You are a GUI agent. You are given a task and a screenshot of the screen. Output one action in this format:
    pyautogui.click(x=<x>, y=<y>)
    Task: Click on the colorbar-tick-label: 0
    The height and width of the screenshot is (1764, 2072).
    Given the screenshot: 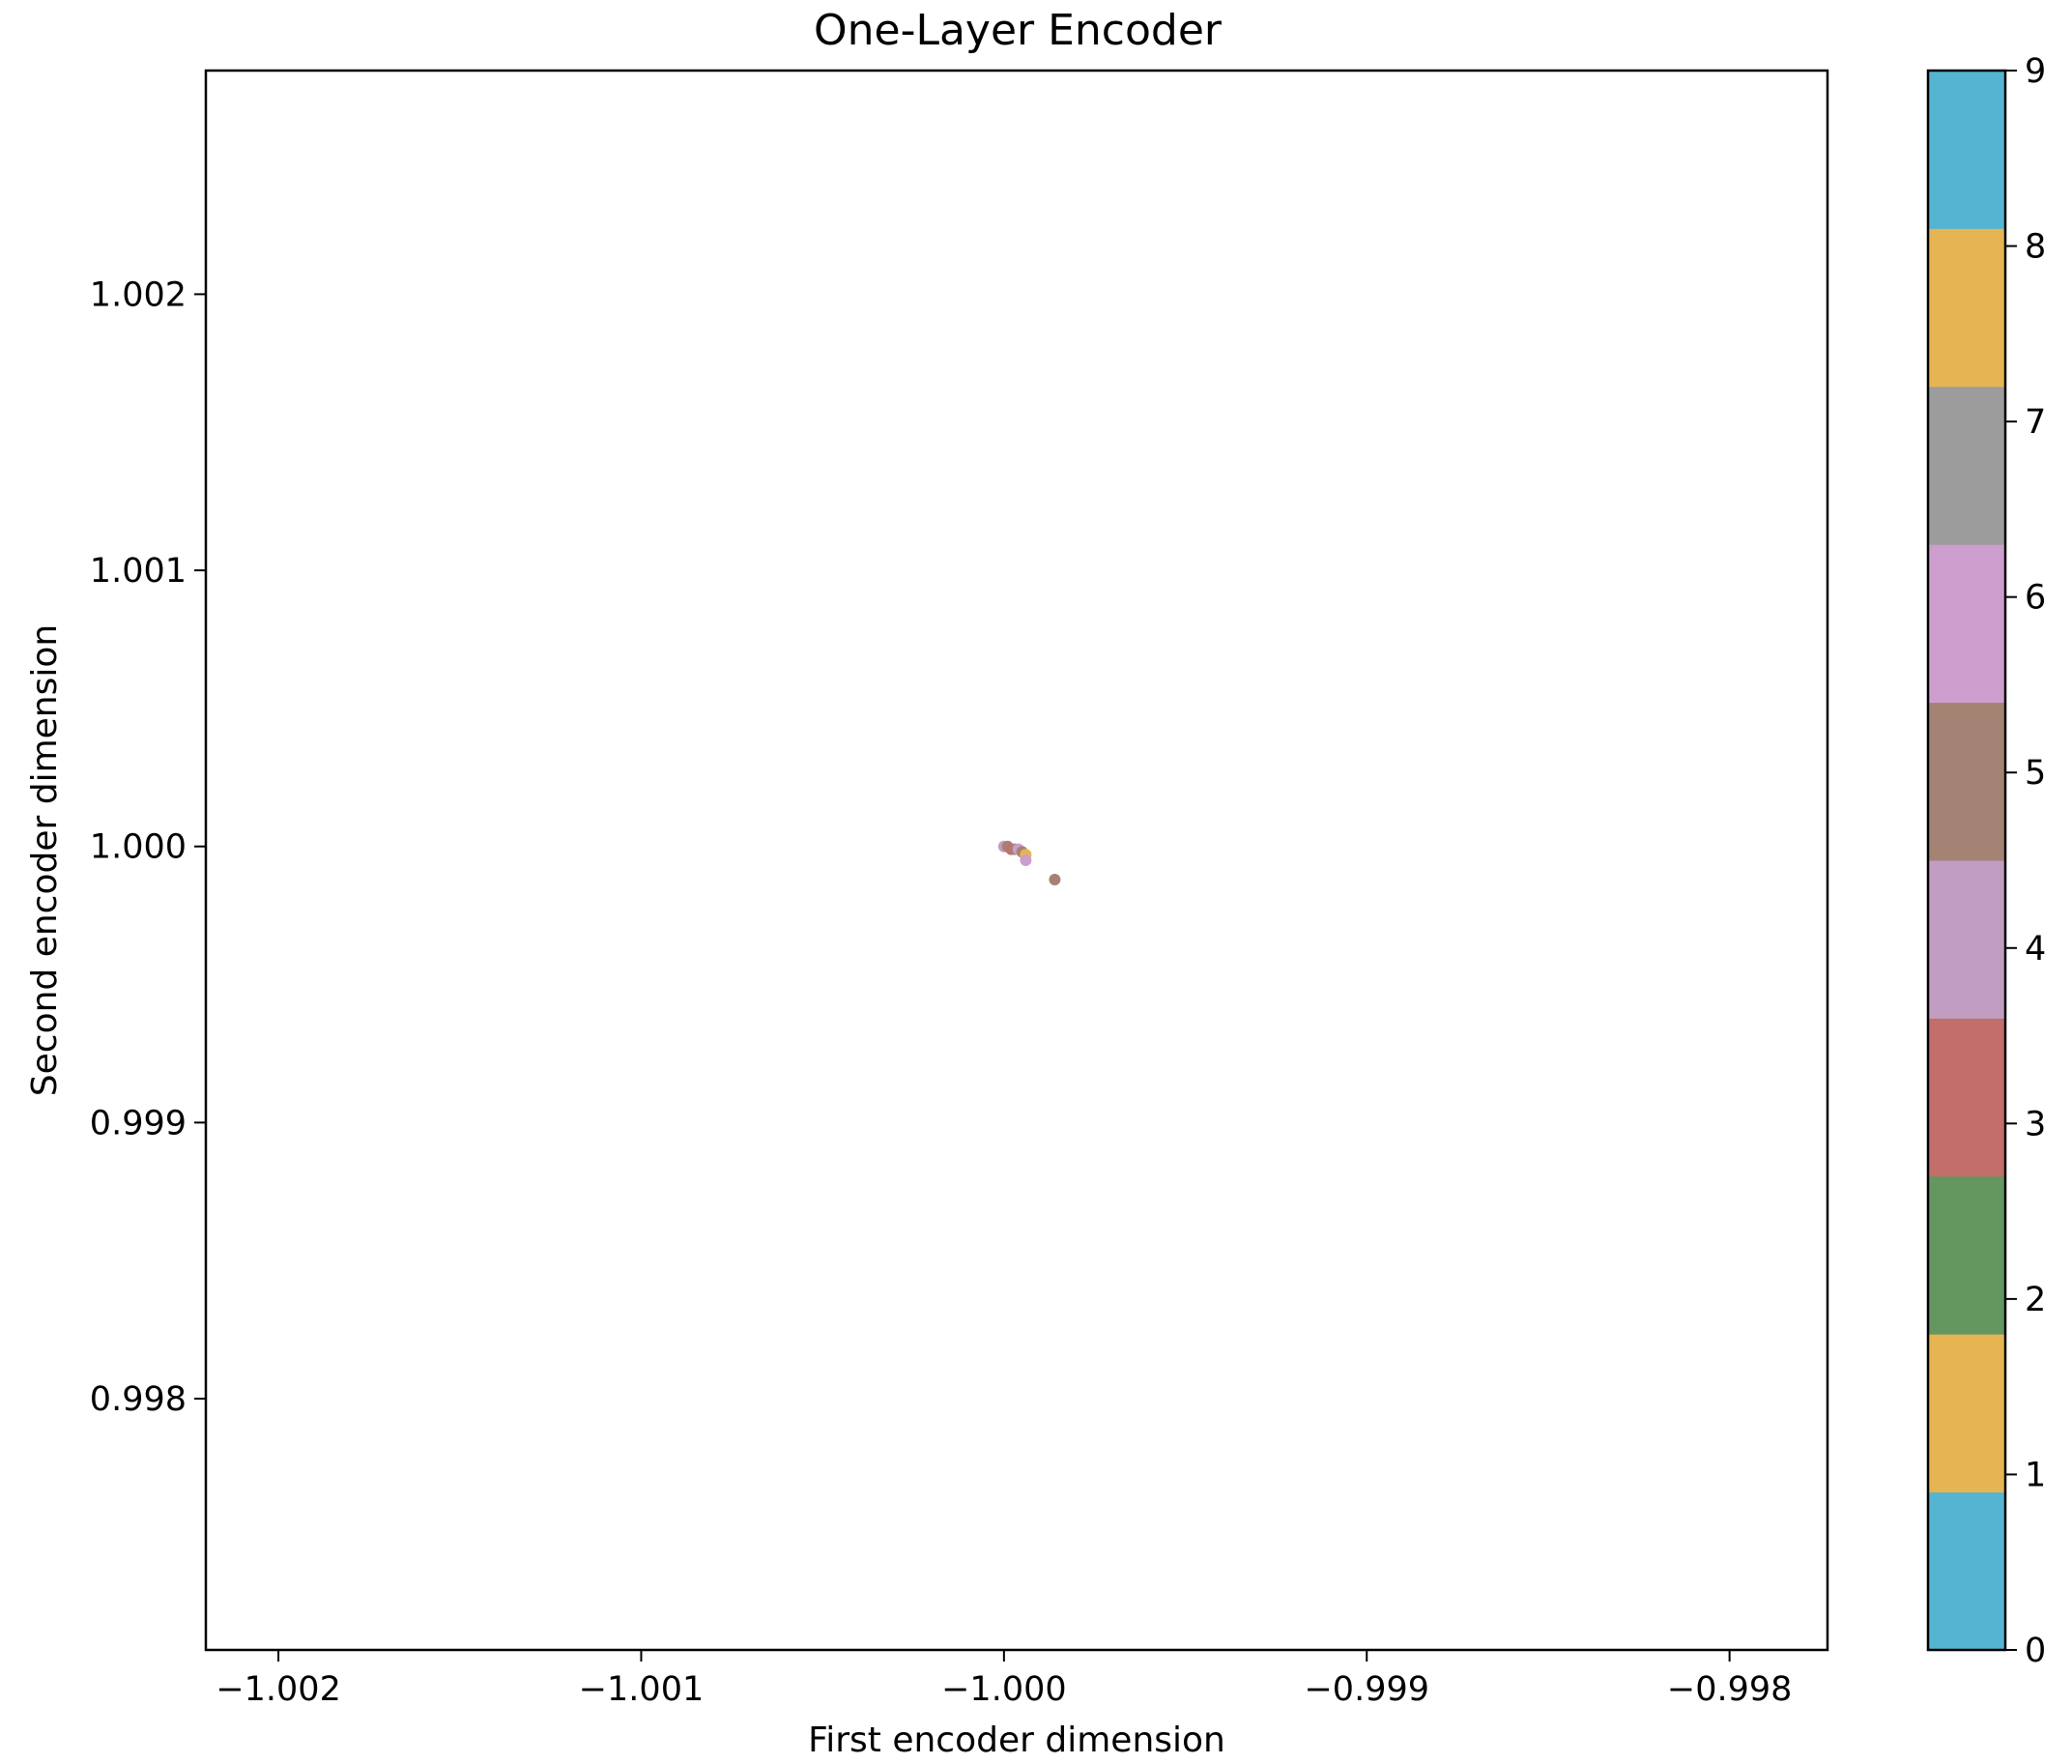 What is the action you would take?
    pyautogui.click(x=2035, y=1651)
    